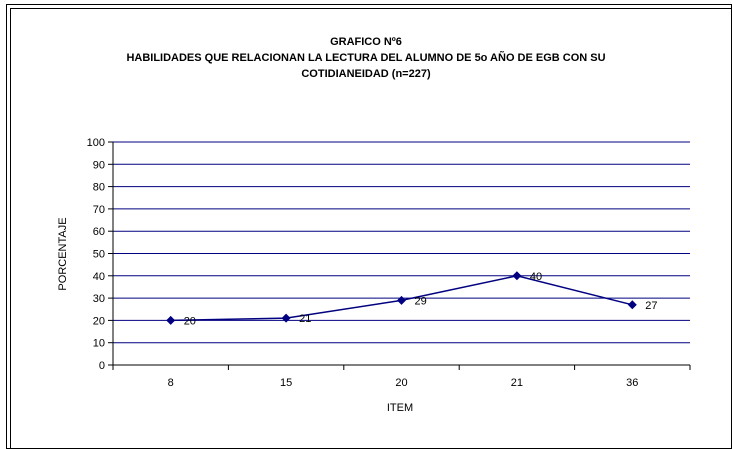 This screenshot has height=449, width=732. I want to click on y-tick-label: 90, so click(99, 165).